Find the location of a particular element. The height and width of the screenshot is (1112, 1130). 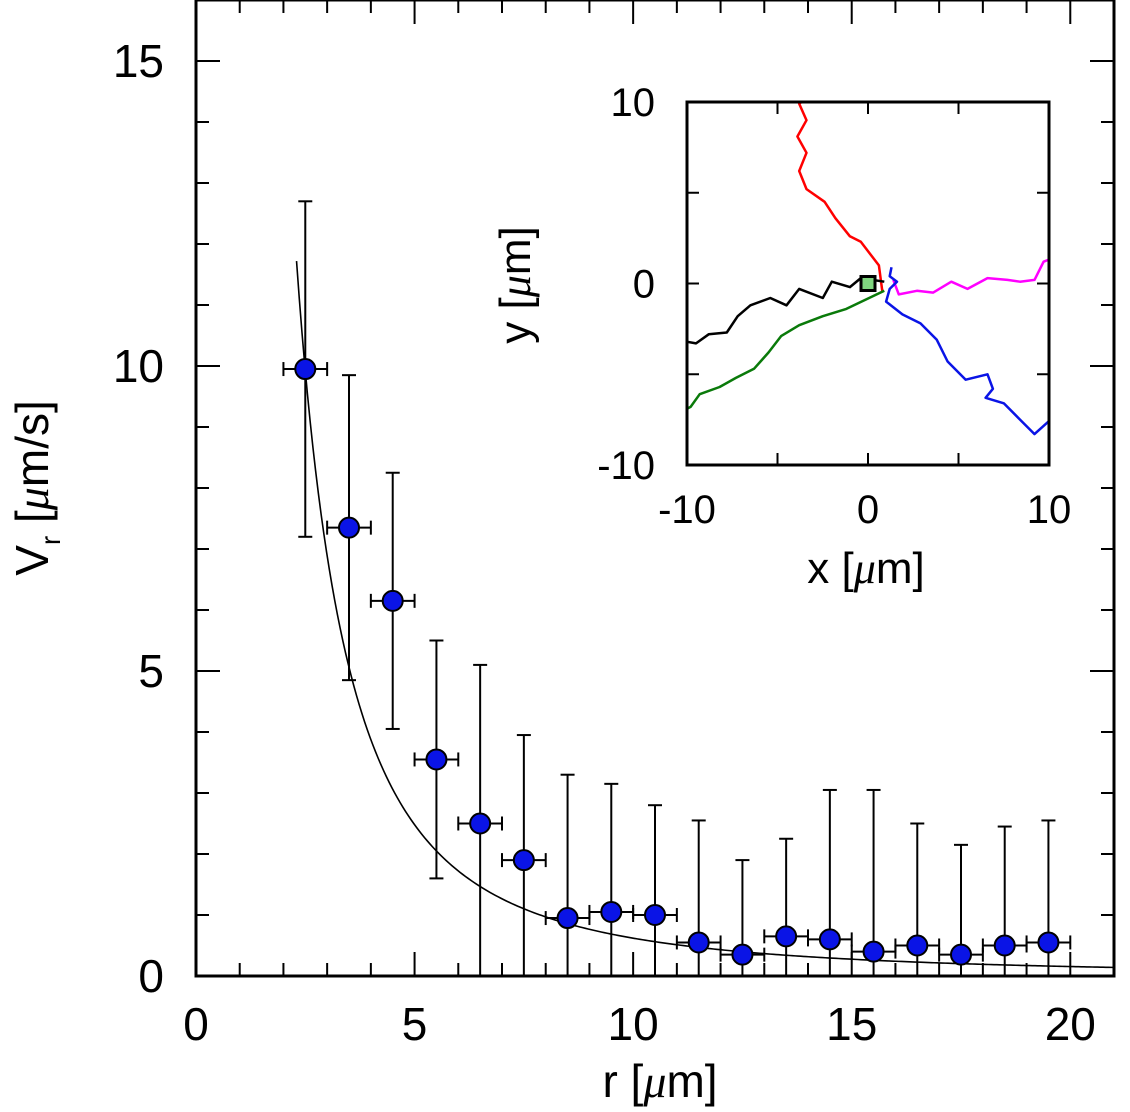

inset-y-title-mu: μ is located at coordinates (515, 286).